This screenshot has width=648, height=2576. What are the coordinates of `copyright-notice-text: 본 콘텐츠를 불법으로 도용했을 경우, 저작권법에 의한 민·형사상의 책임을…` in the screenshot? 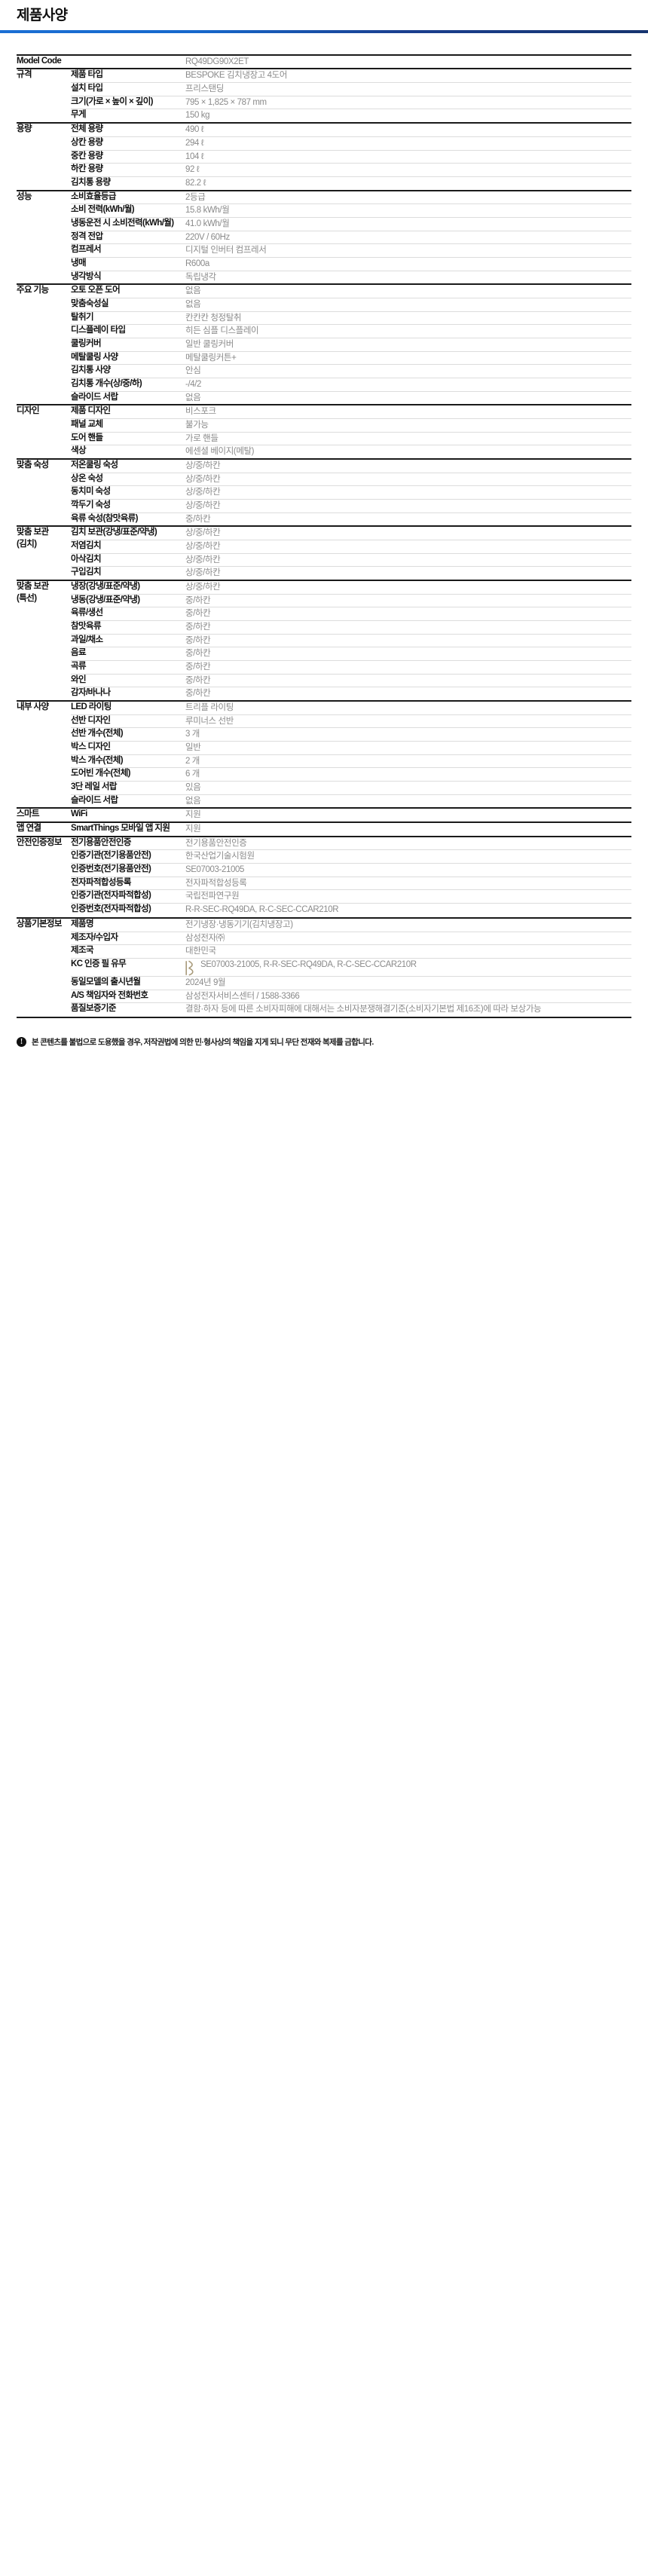 It's located at (203, 1043).